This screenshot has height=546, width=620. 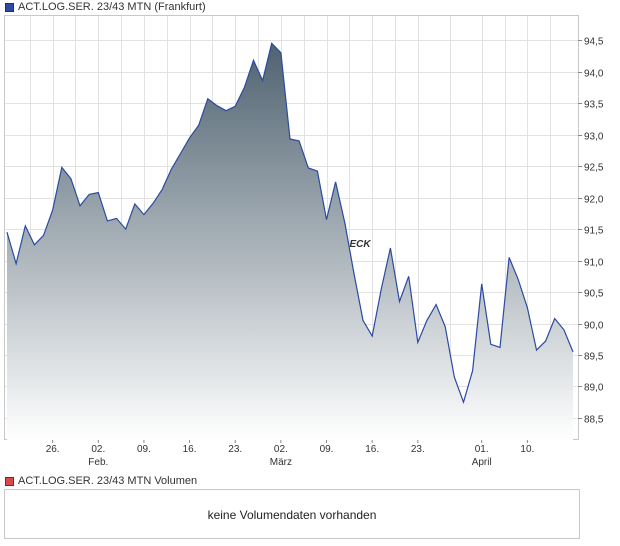 I want to click on y-tick-label: 92,5, so click(x=594, y=168).